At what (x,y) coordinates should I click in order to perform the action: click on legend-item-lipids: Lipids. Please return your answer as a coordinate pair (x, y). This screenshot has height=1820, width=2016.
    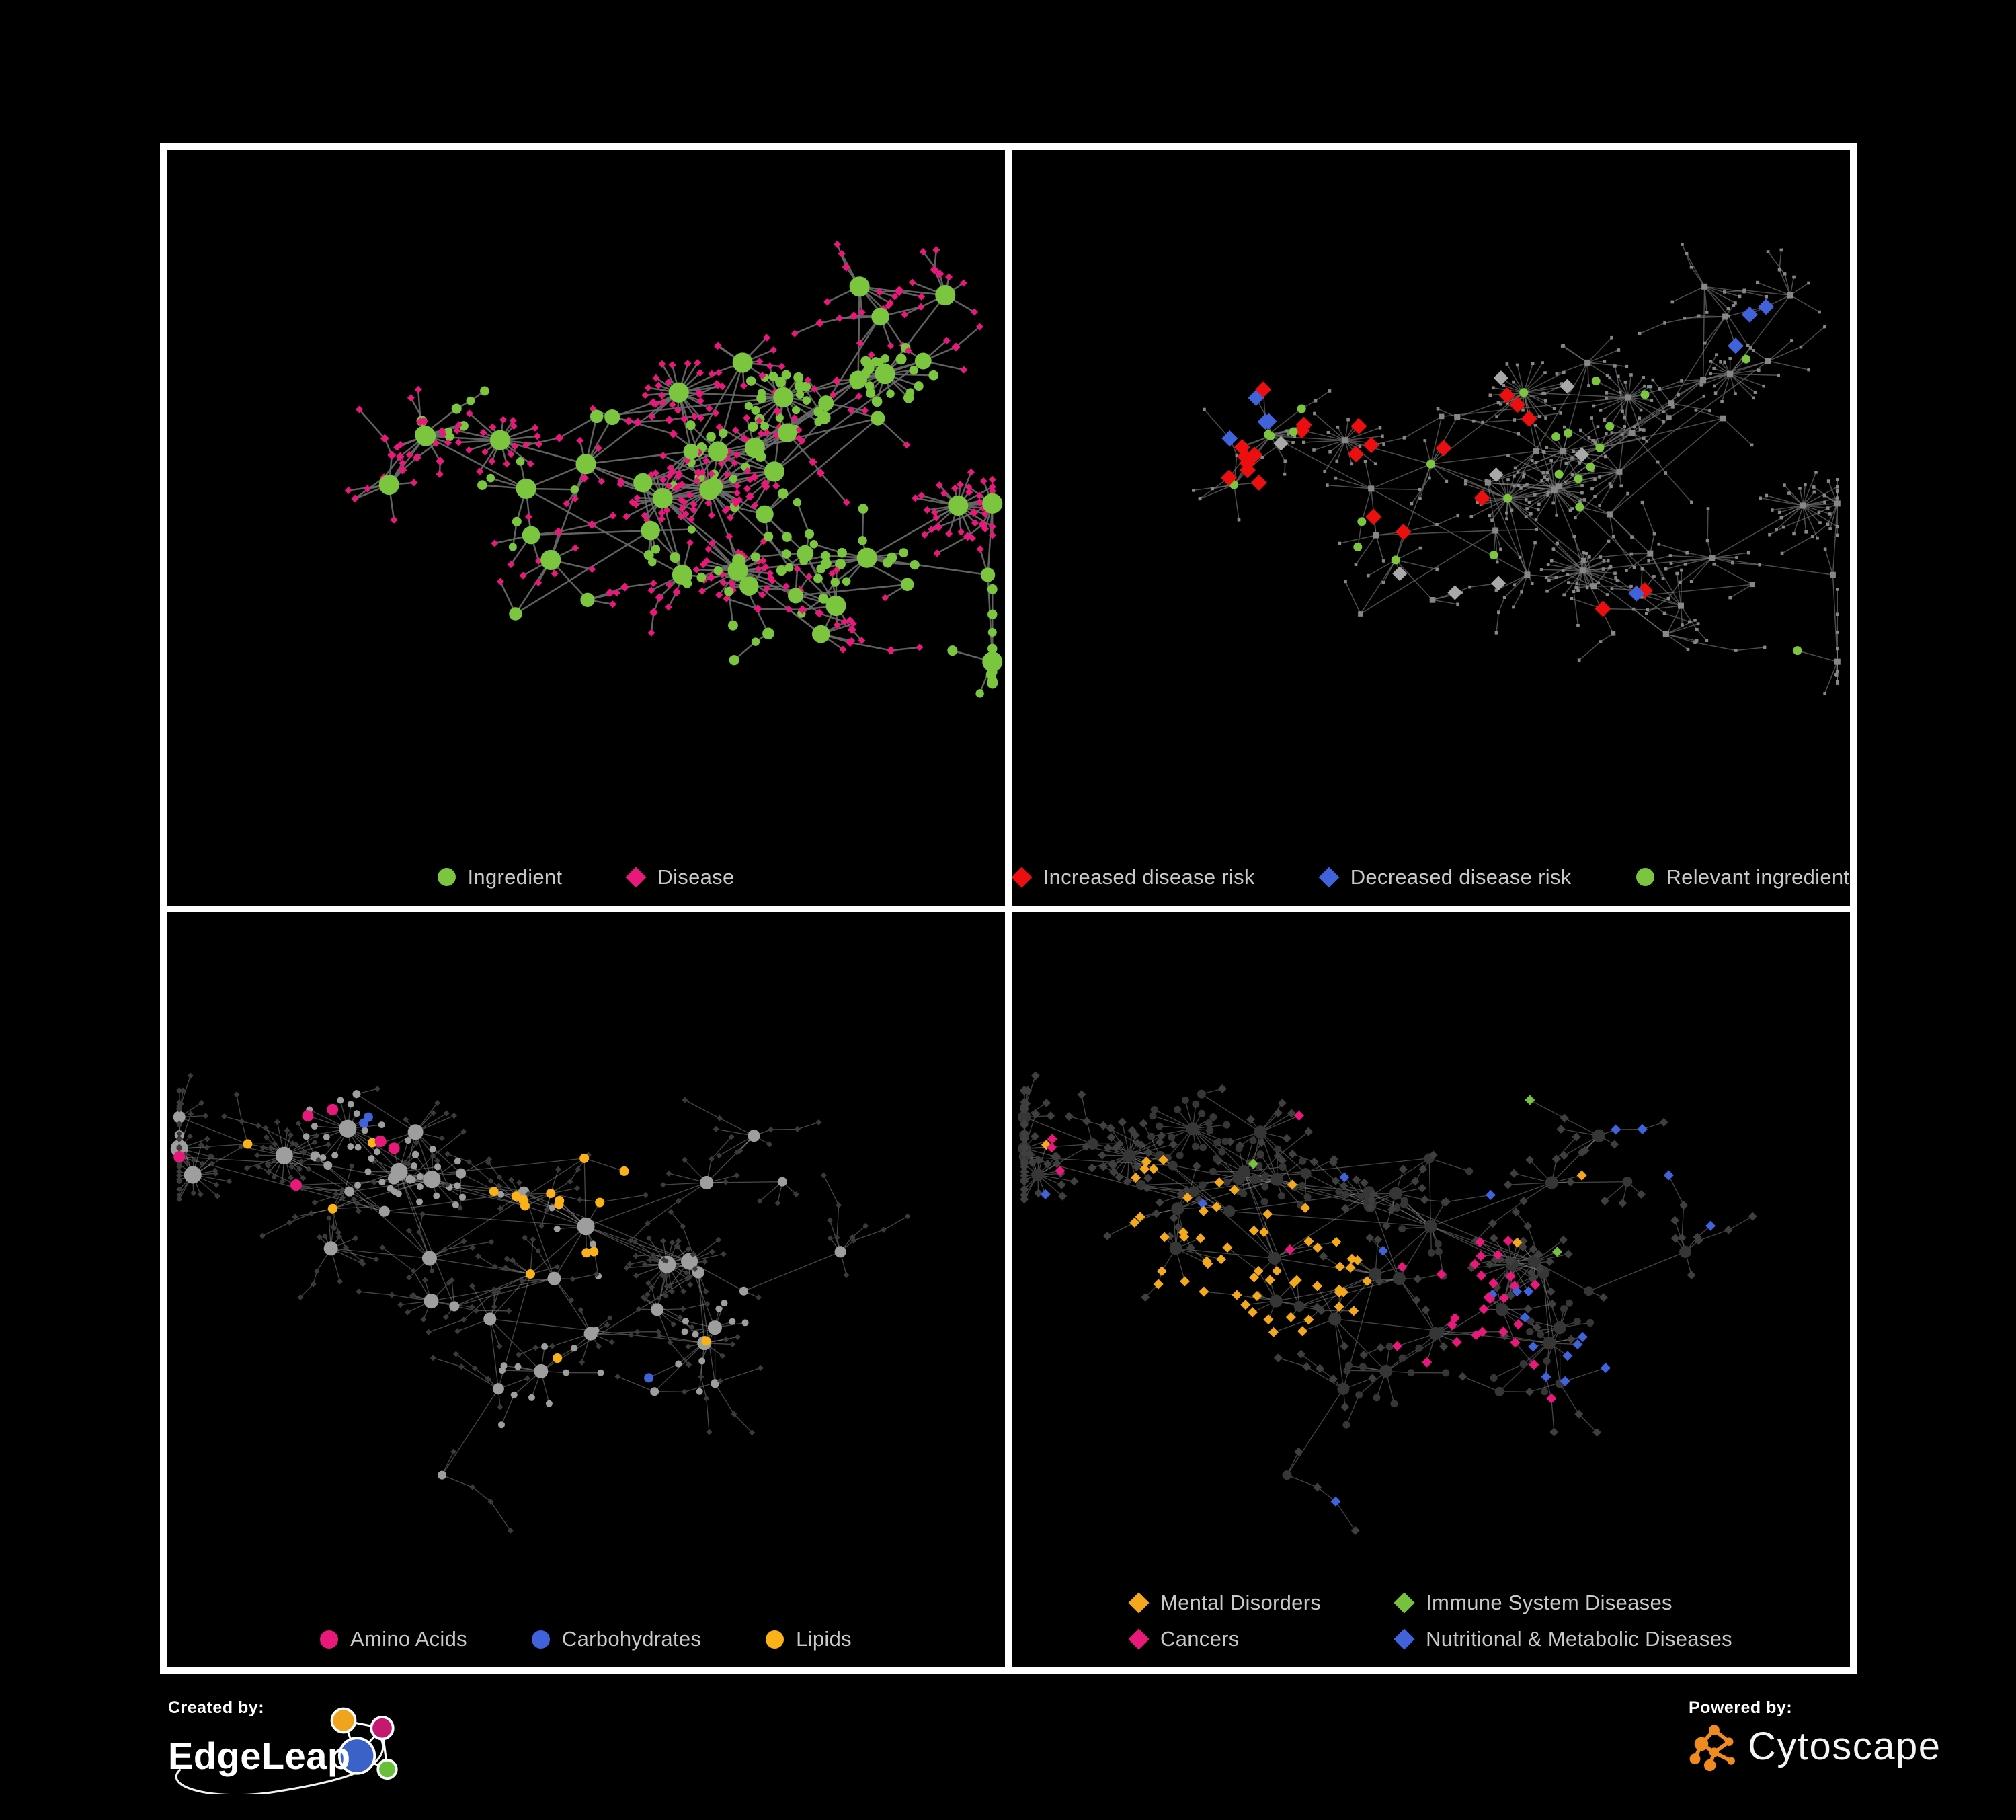
    Looking at the image, I should click on (809, 1639).